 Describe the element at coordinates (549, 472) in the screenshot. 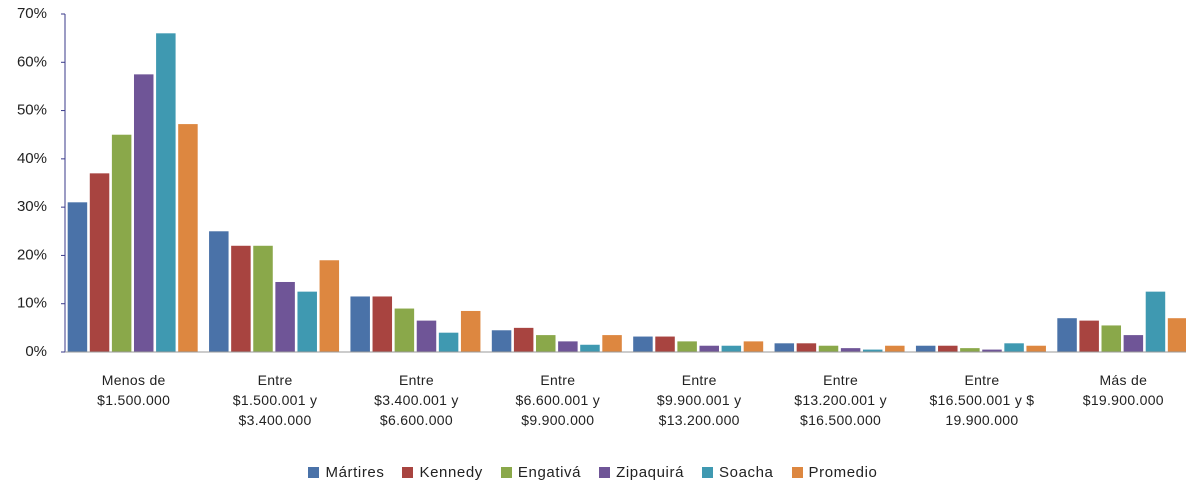

I see `legend-label: Engativá` at that location.